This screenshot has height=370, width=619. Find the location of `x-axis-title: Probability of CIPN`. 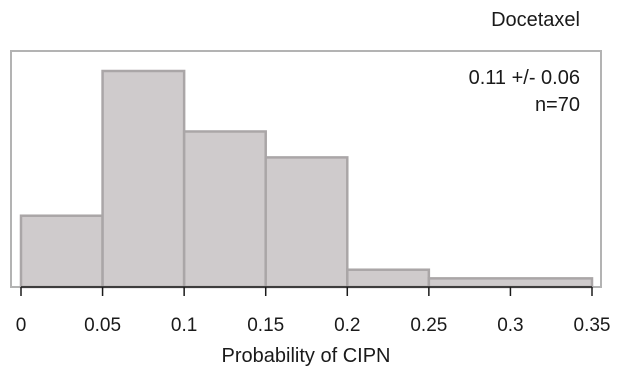

x-axis-title: Probability of CIPN is located at coordinates (306, 356).